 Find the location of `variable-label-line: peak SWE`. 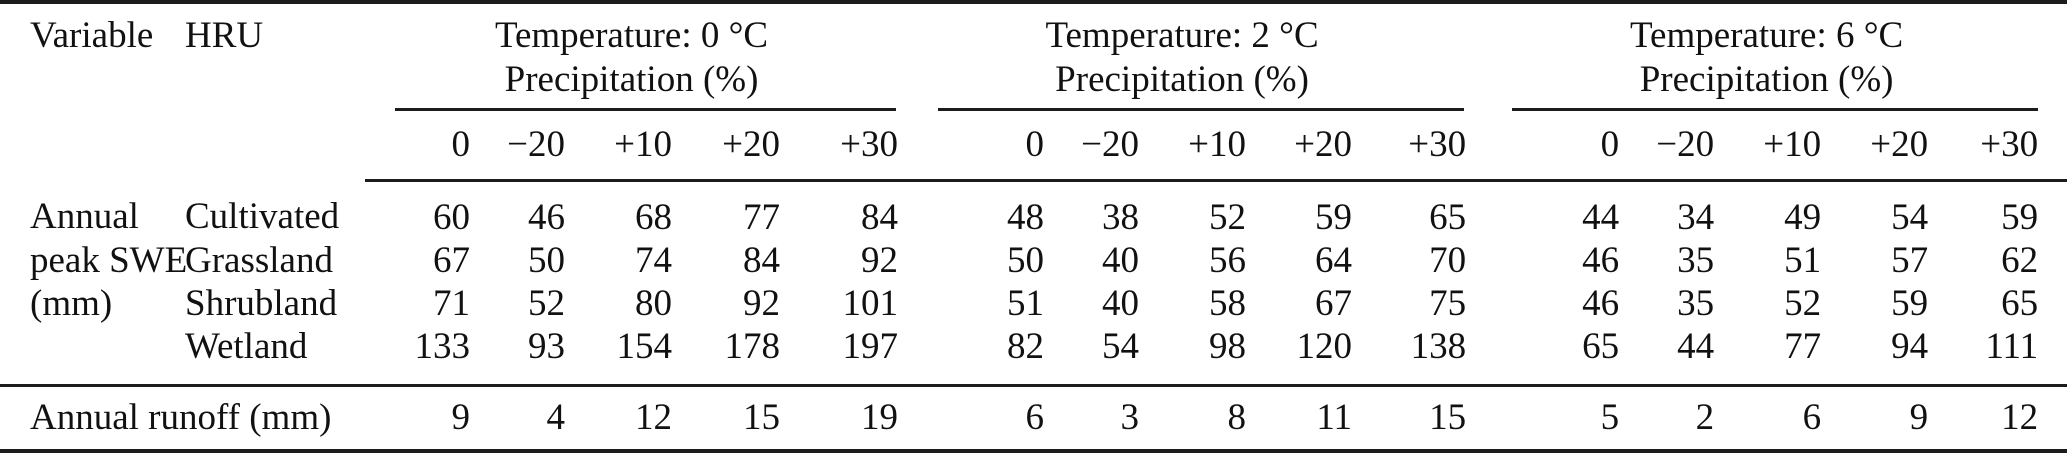

variable-label-line: peak SWE is located at coordinates (109, 260).